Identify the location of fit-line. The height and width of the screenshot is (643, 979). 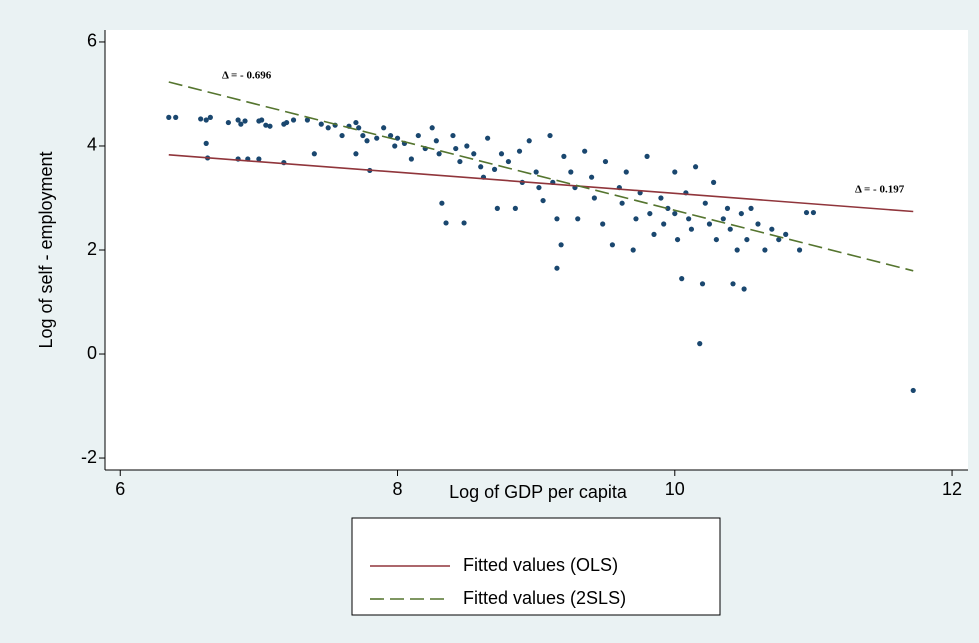
(541, 183).